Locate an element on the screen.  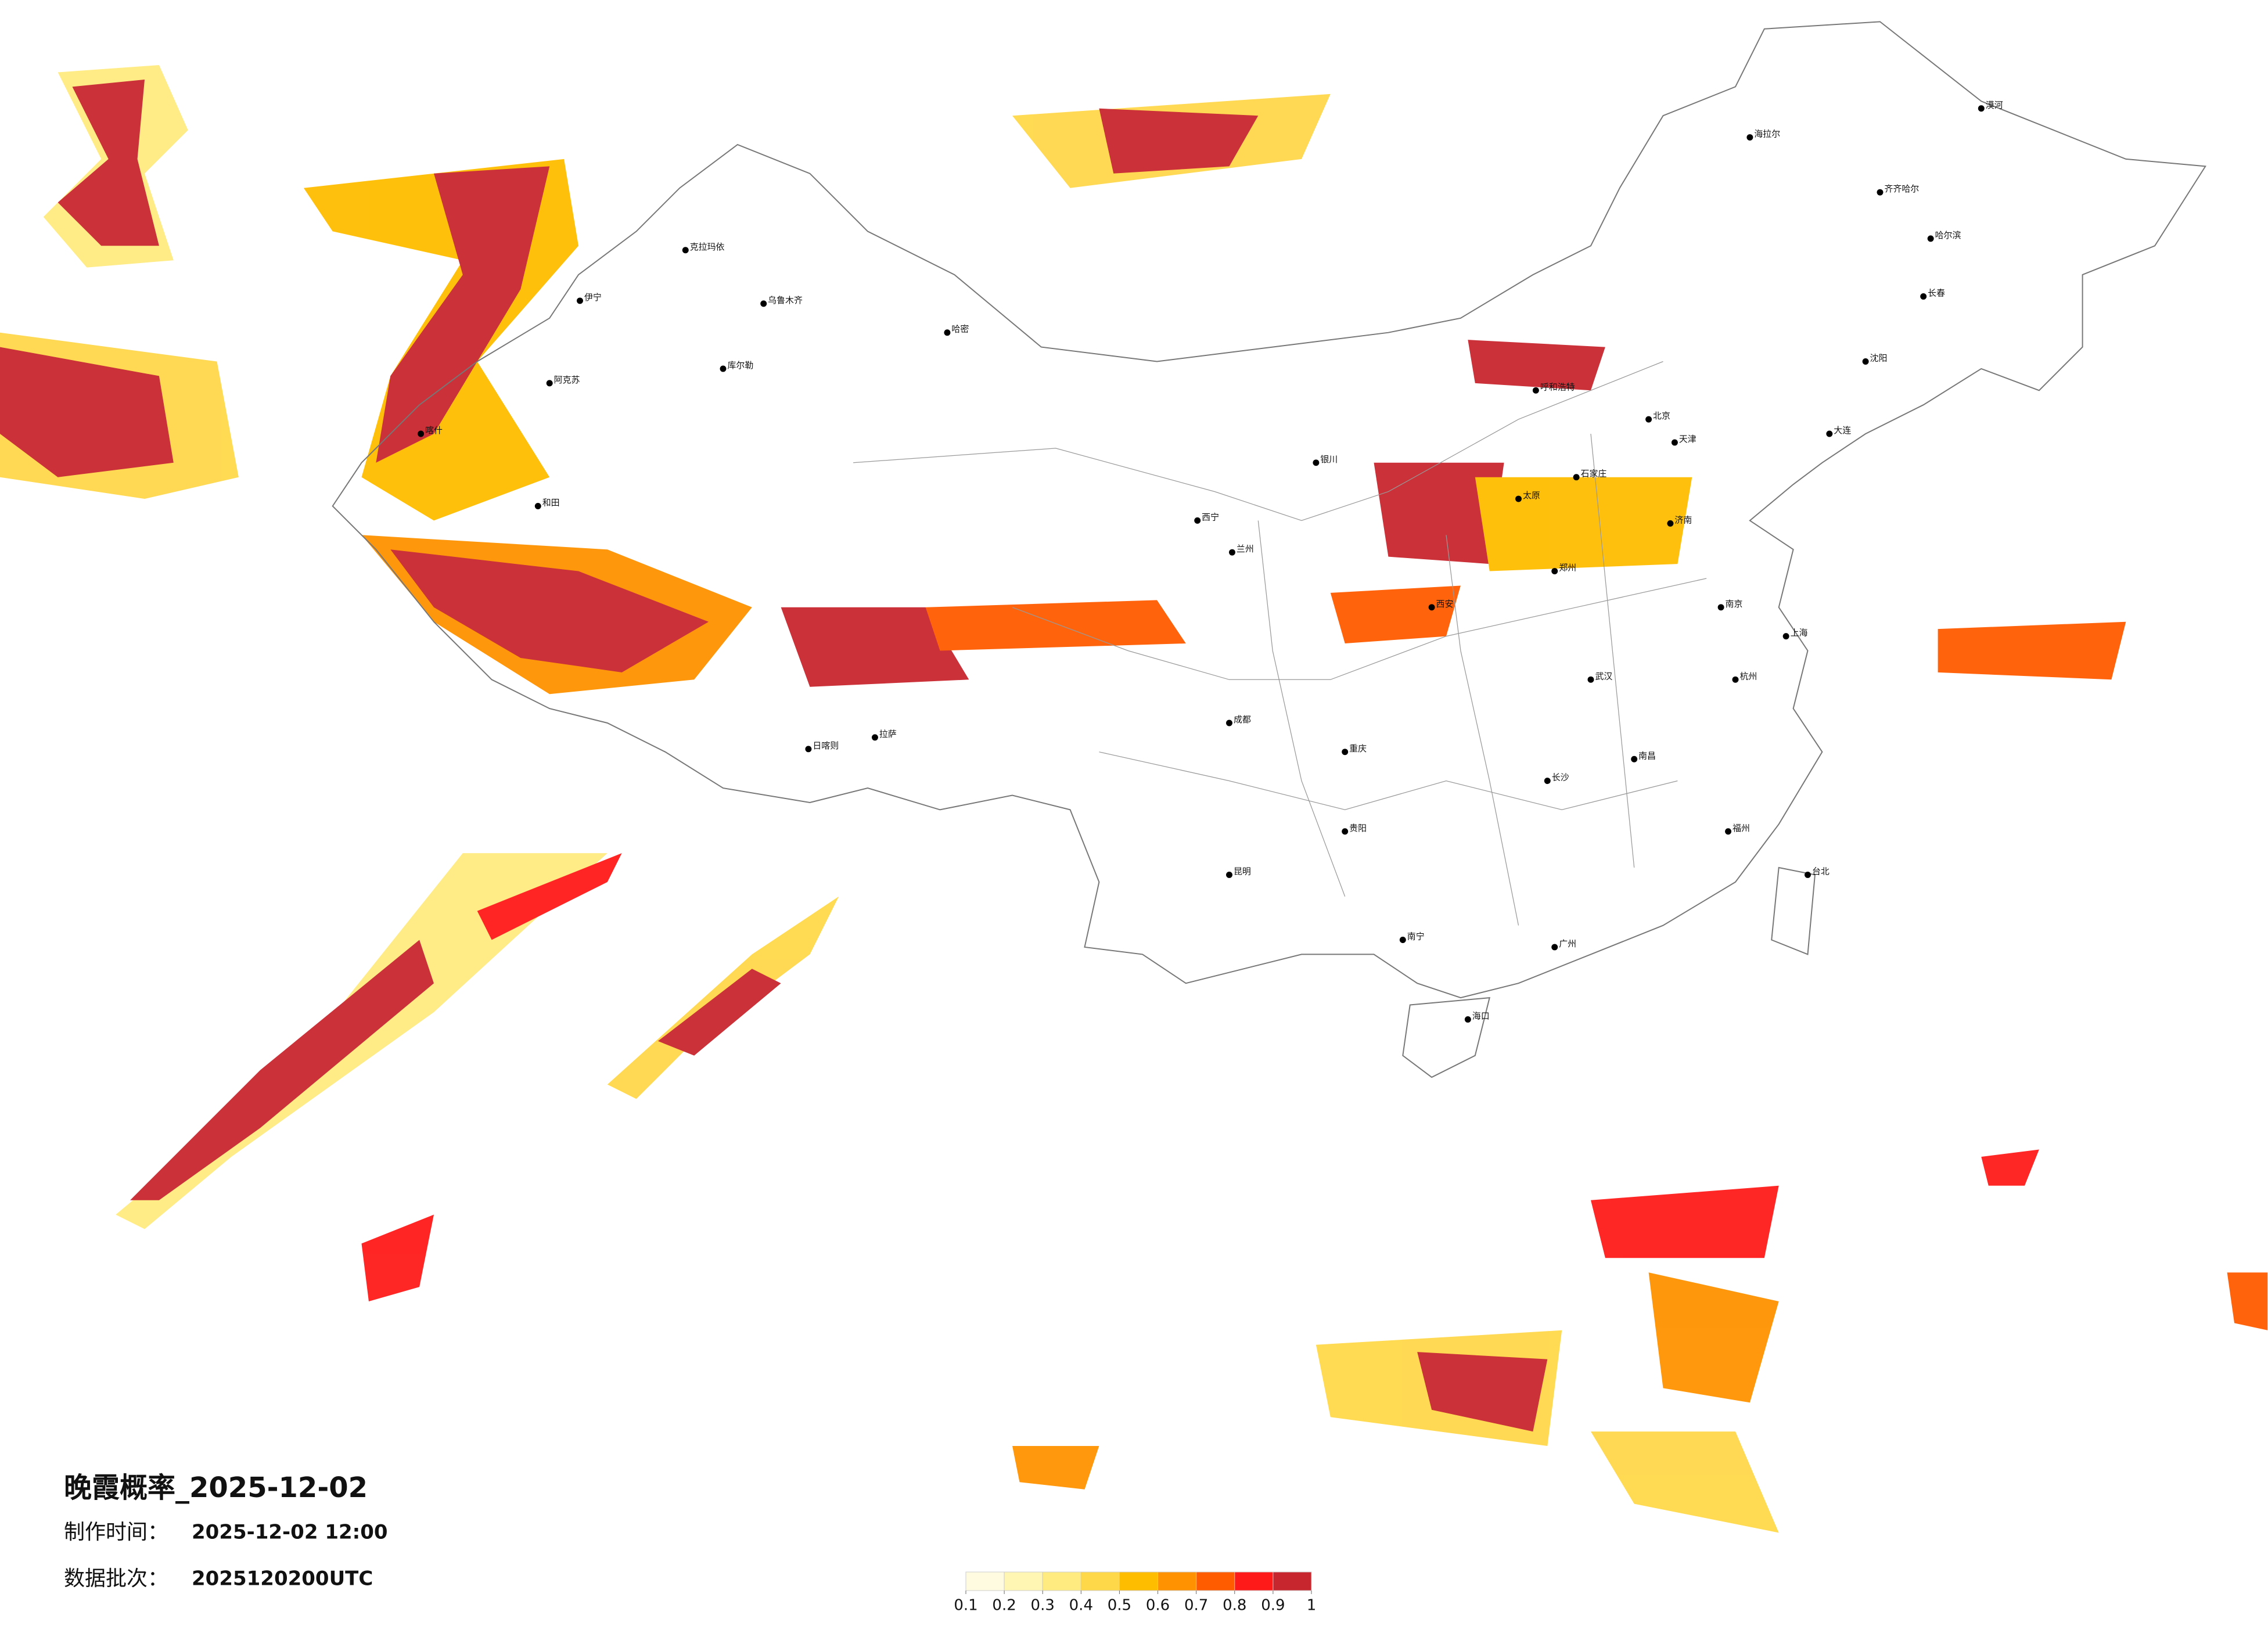
city-label: 天津 is located at coordinates (1687, 439).